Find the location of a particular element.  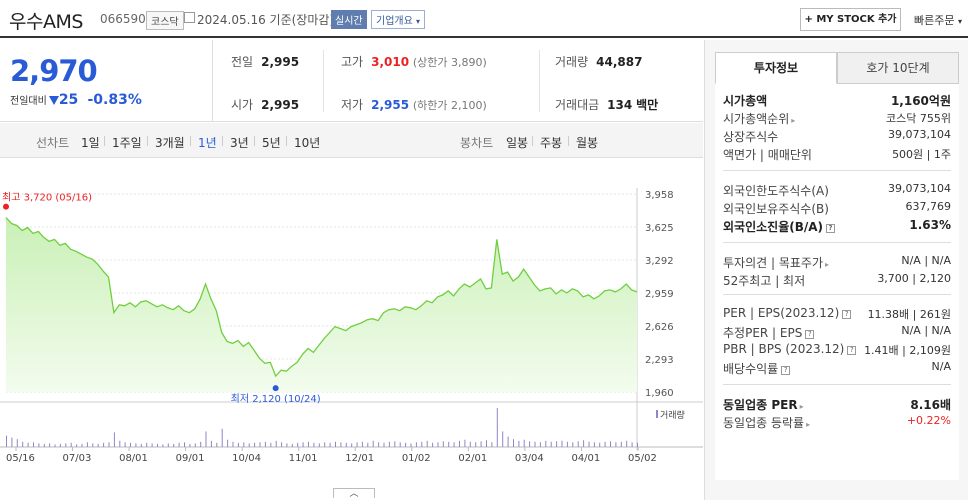

x-tick-label: 01/02 is located at coordinates (416, 458).